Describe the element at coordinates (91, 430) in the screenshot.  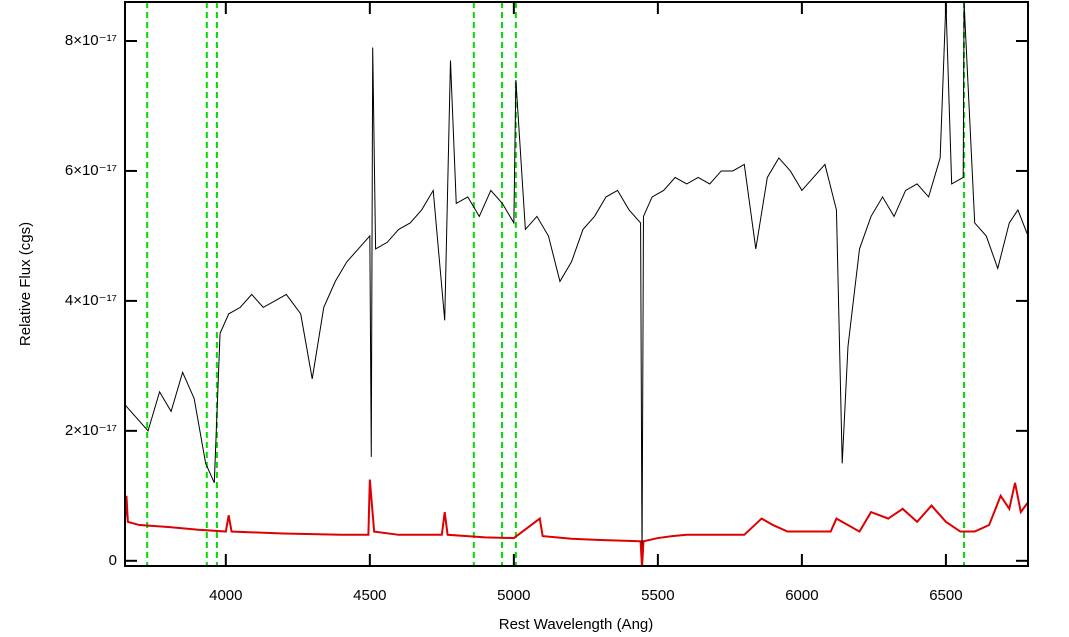
I see `y-tick-label: 2×10⁻¹⁷` at that location.